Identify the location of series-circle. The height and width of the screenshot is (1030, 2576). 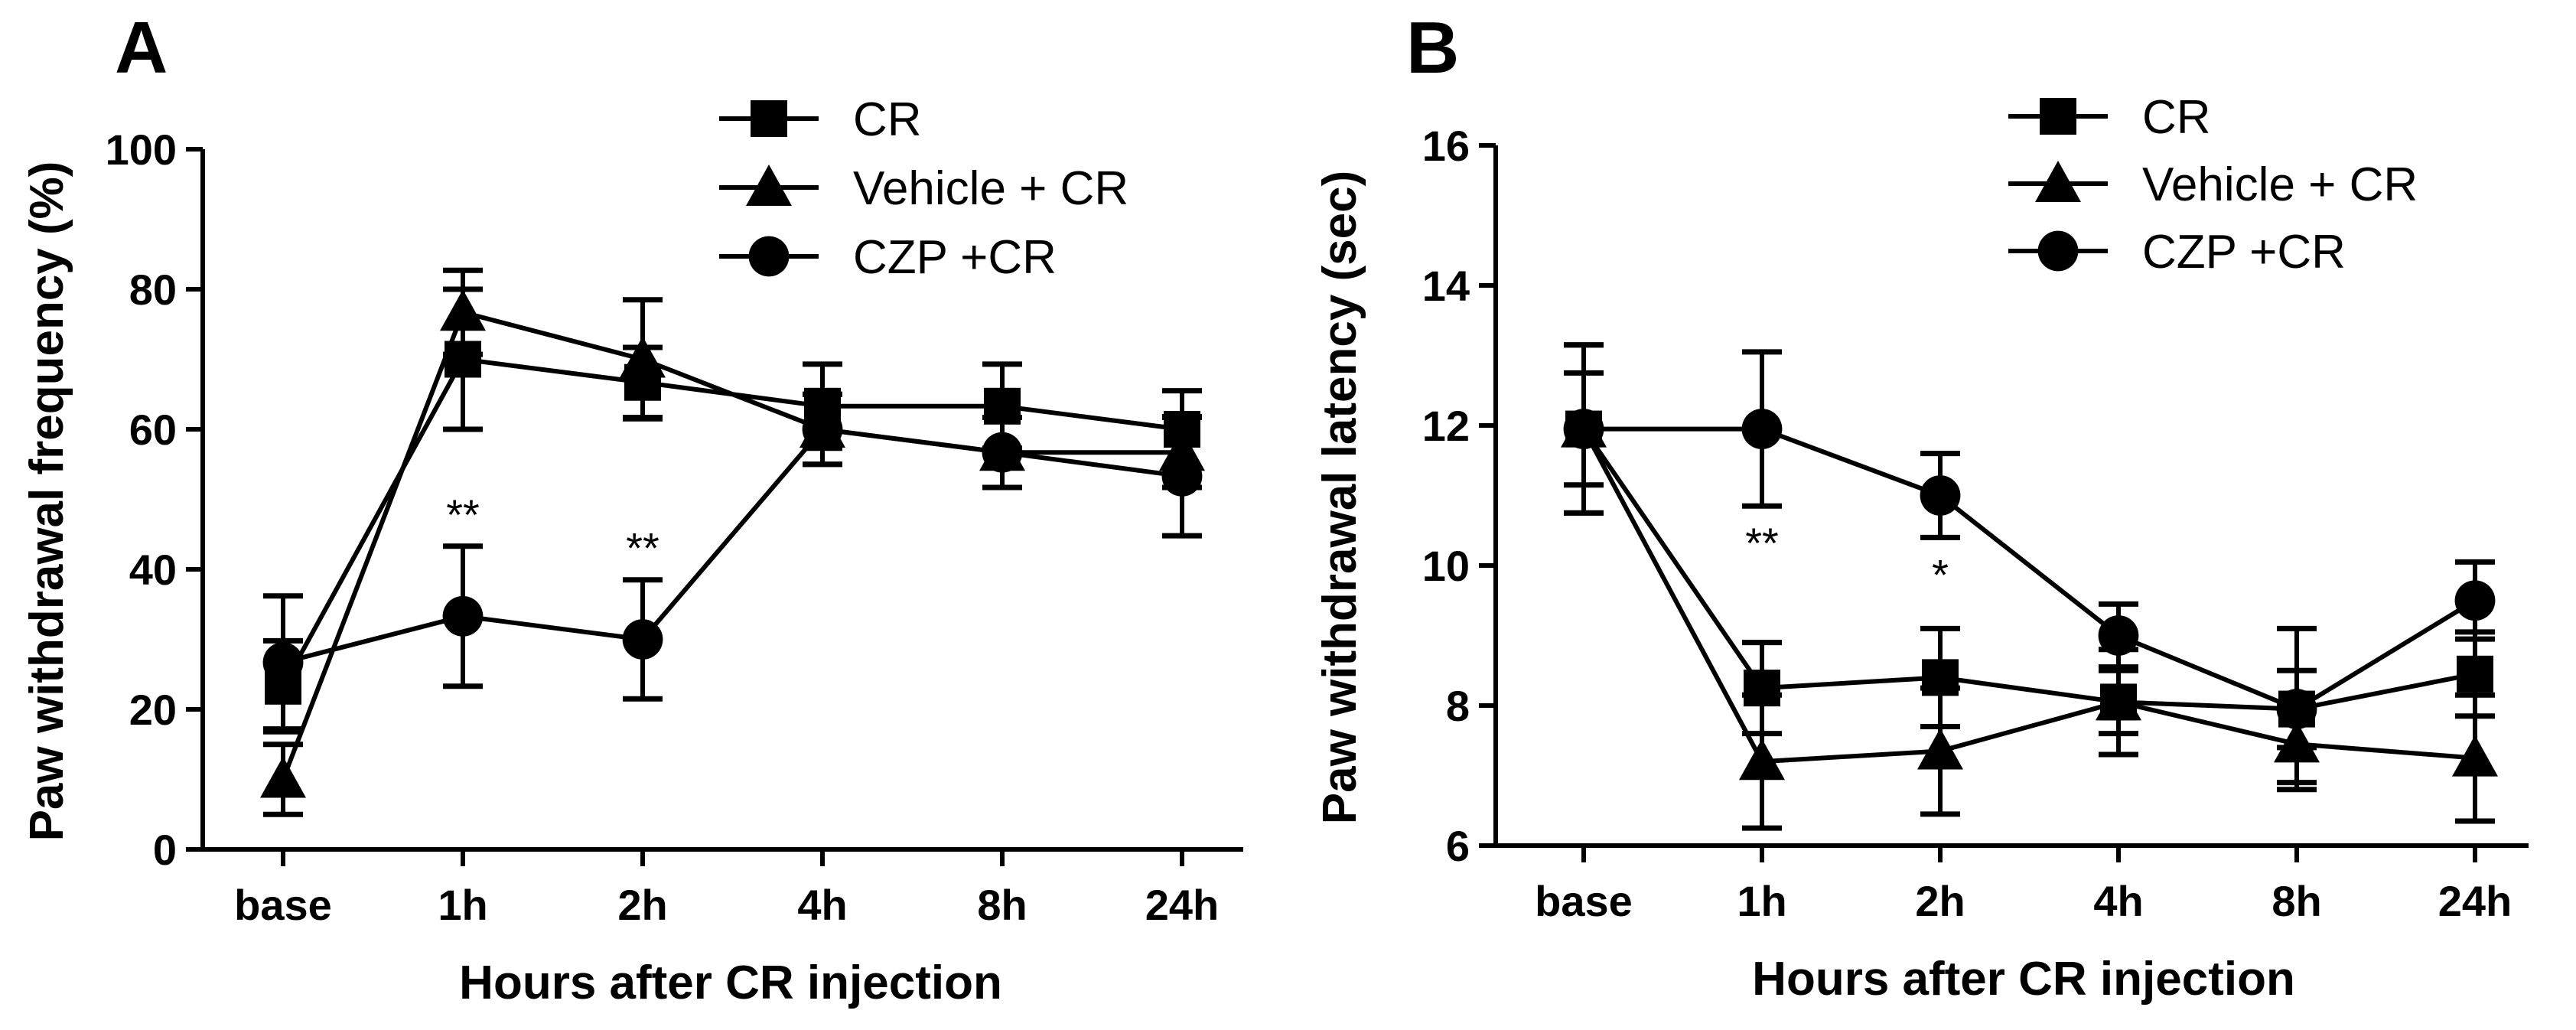
(733, 561).